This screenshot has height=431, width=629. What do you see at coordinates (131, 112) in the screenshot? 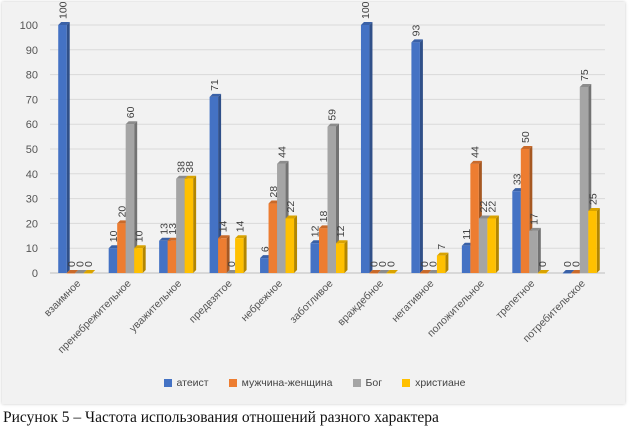
I see `data-label: 60` at bounding box center [131, 112].